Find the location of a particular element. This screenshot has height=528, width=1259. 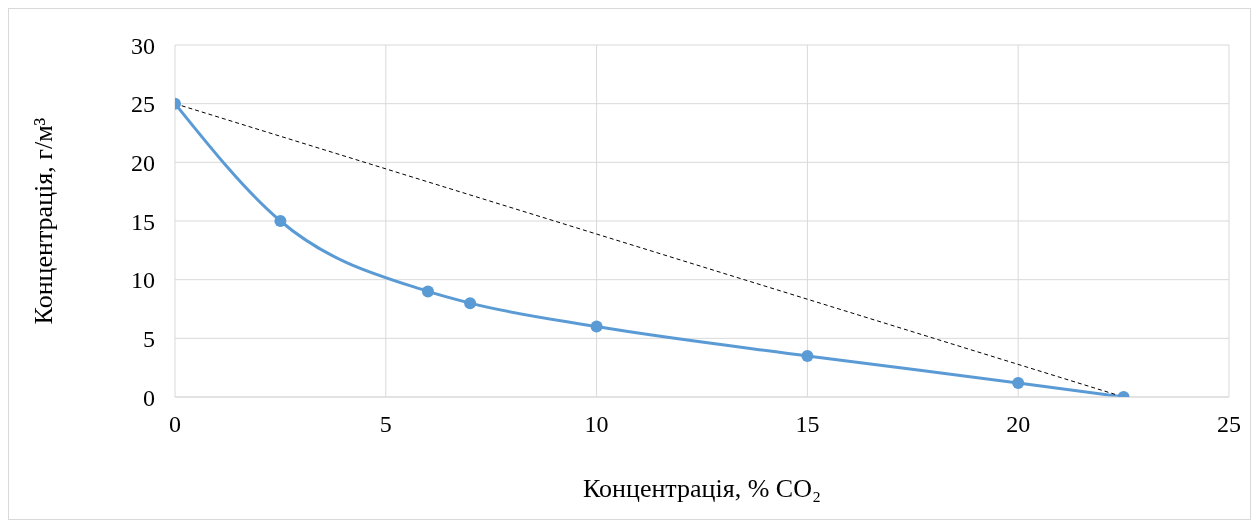

x-tick-label: 10 is located at coordinates (596, 424).